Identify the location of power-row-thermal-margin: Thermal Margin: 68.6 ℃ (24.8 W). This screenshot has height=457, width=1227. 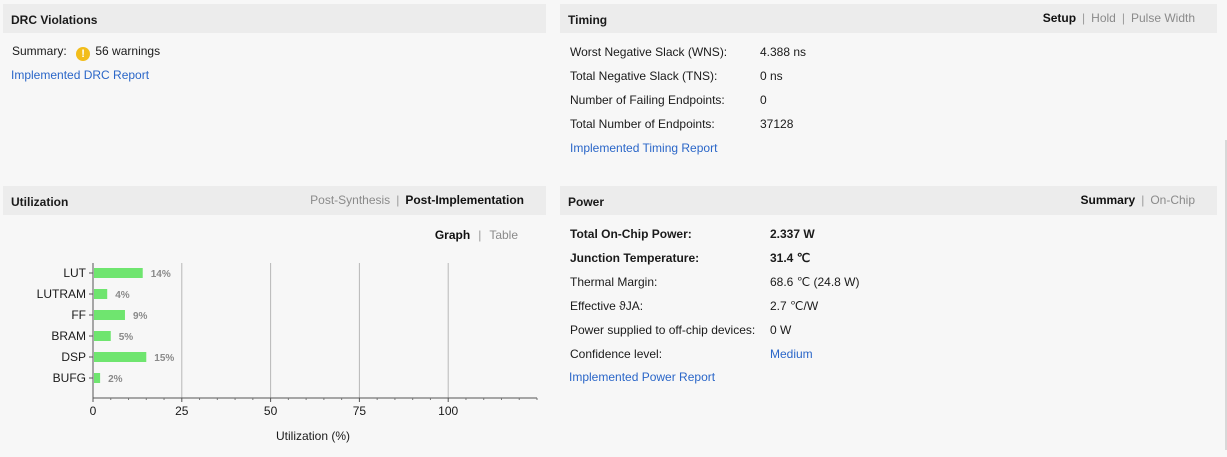
(715, 282).